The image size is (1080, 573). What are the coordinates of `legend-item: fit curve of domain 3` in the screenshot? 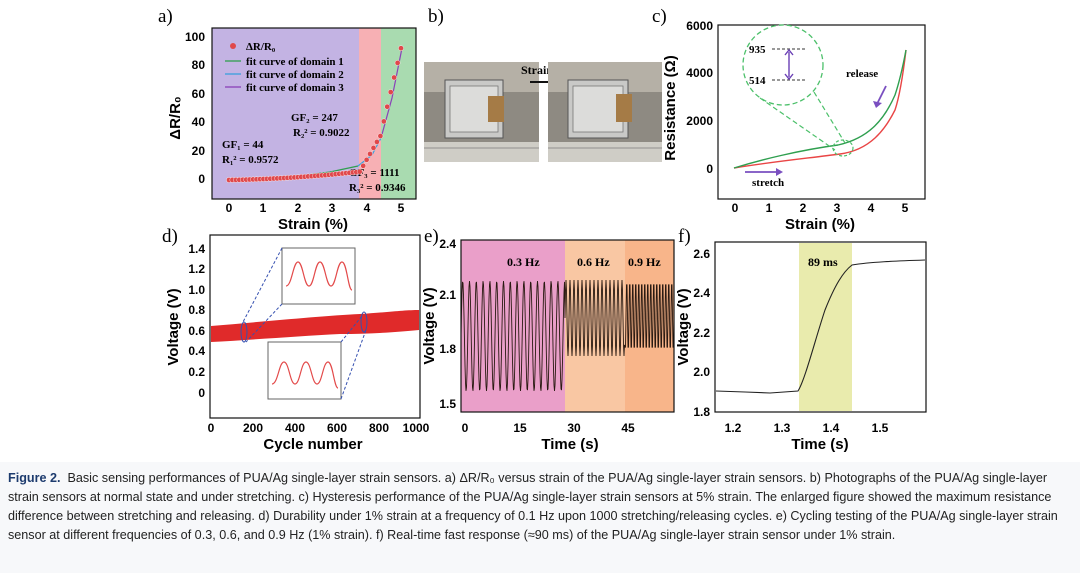 It's located at (295, 88).